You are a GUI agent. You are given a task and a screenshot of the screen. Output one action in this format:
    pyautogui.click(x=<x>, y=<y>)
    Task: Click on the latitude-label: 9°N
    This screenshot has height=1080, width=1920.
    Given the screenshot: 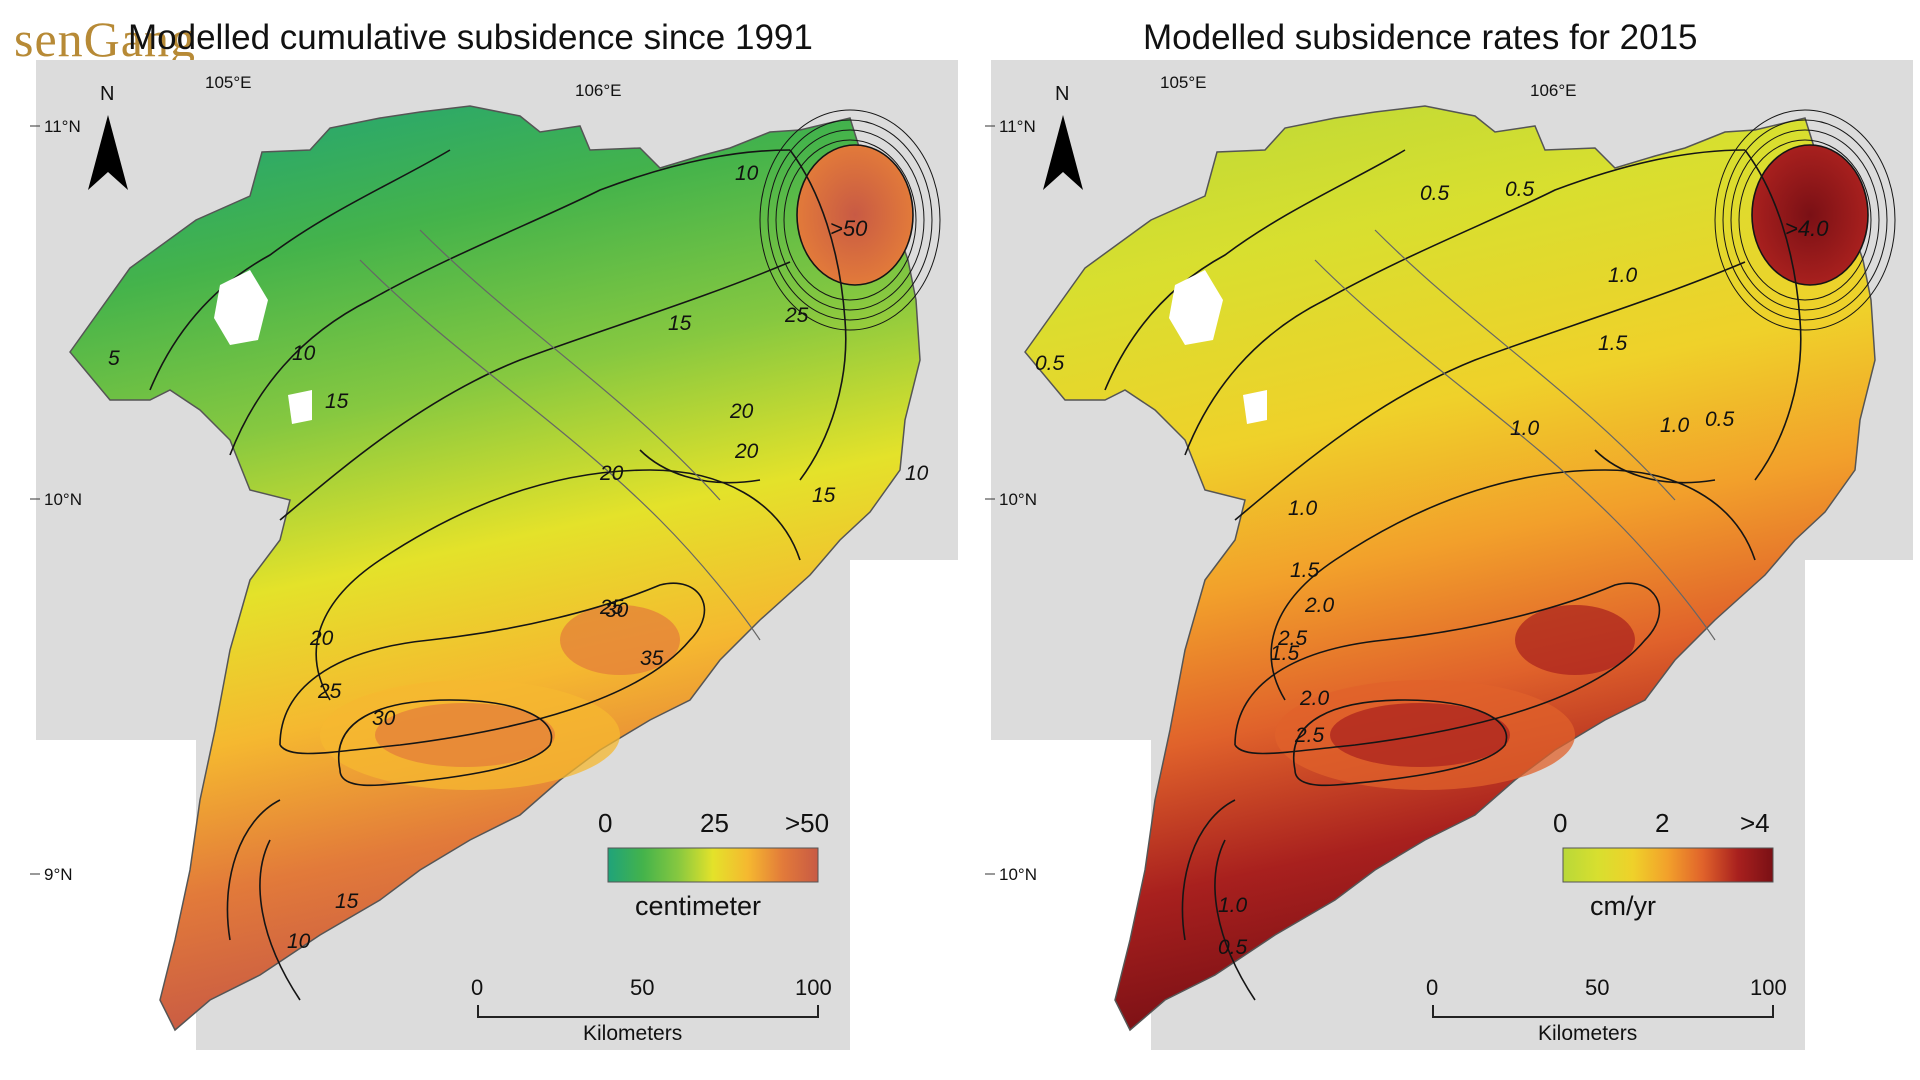 What is the action you would take?
    pyautogui.click(x=58, y=874)
    